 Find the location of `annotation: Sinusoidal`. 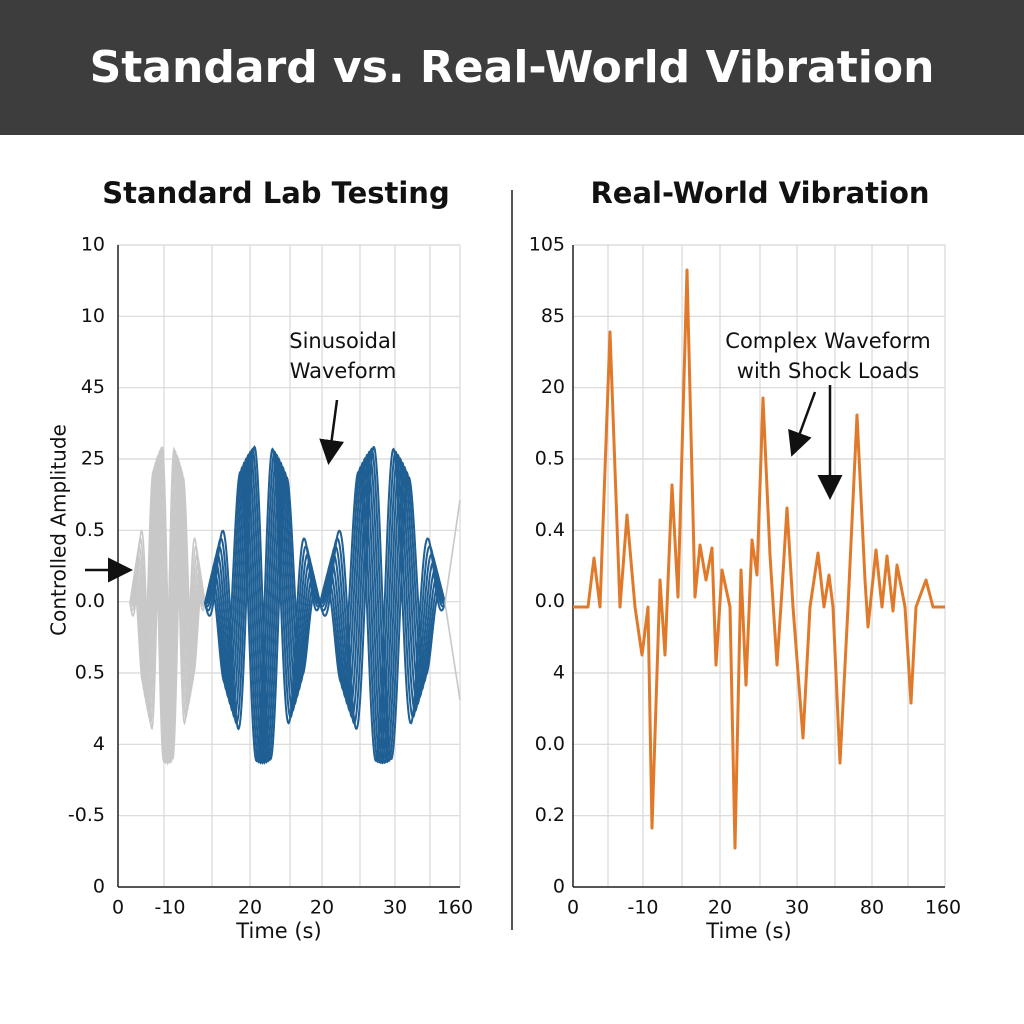

annotation: Sinusoidal is located at coordinates (342, 341).